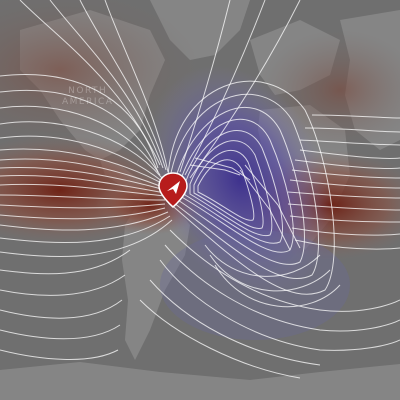 Image resolution: width=400 pixels, height=400 pixels. I want to click on navigation-arrow-icon, so click(173, 187).